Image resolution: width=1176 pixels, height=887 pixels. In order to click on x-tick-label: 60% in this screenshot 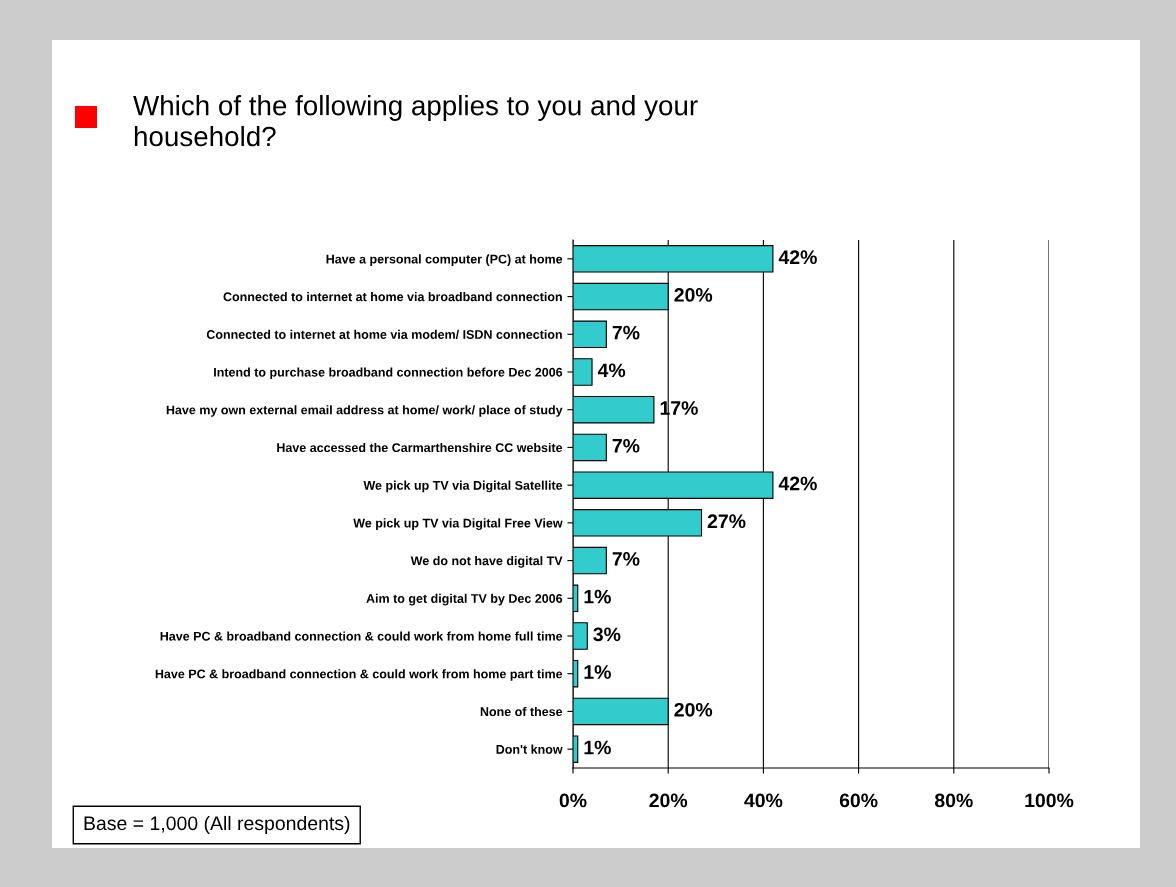, I will do `click(858, 800)`.